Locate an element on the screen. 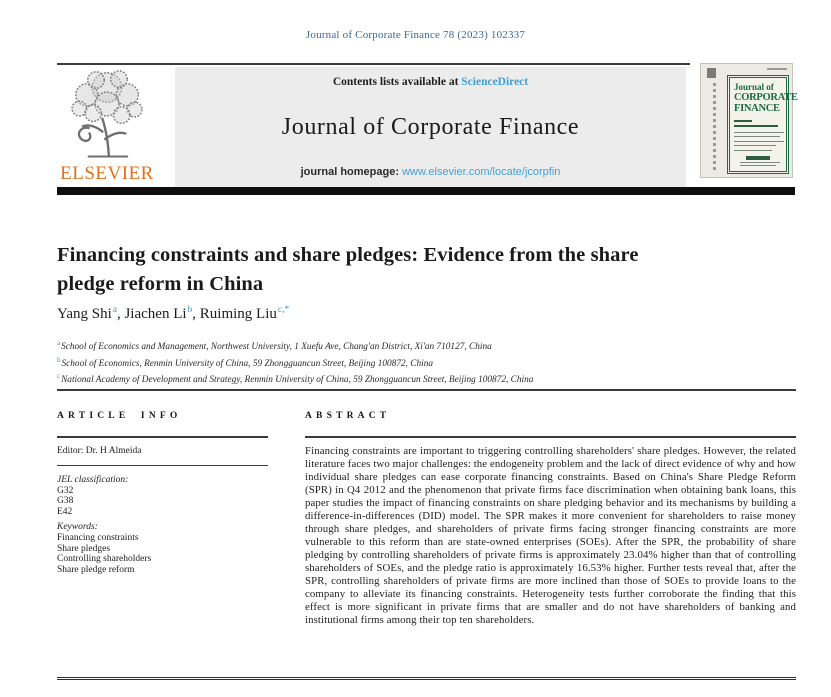 This screenshot has width=831, height=697. abstract-rule is located at coordinates (550, 437).